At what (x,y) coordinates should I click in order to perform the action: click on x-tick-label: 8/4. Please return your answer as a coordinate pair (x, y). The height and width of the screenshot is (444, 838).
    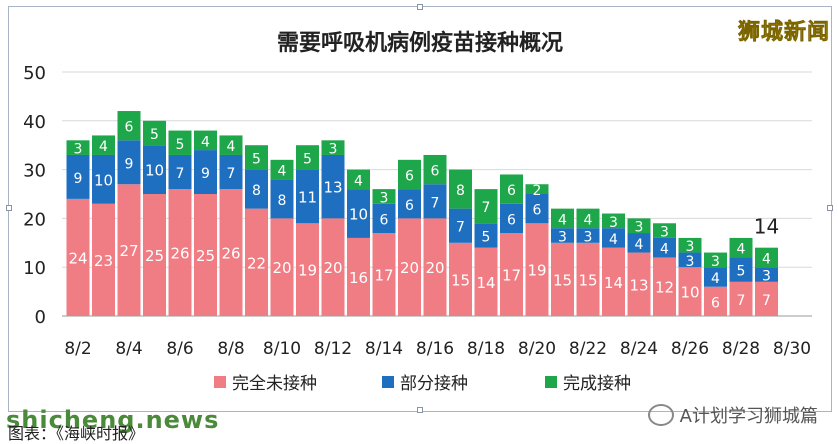
    Looking at the image, I should click on (128, 349).